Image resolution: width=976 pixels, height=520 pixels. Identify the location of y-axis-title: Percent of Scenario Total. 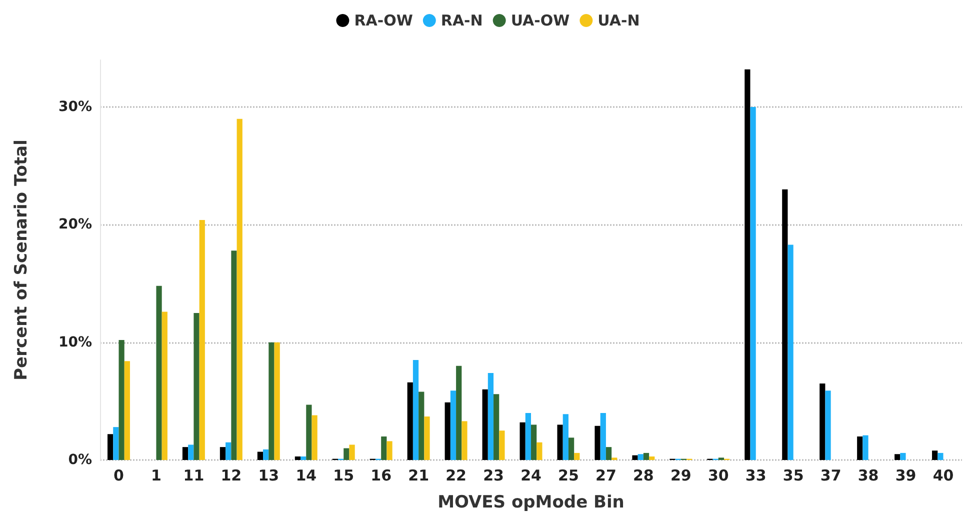
(22, 260).